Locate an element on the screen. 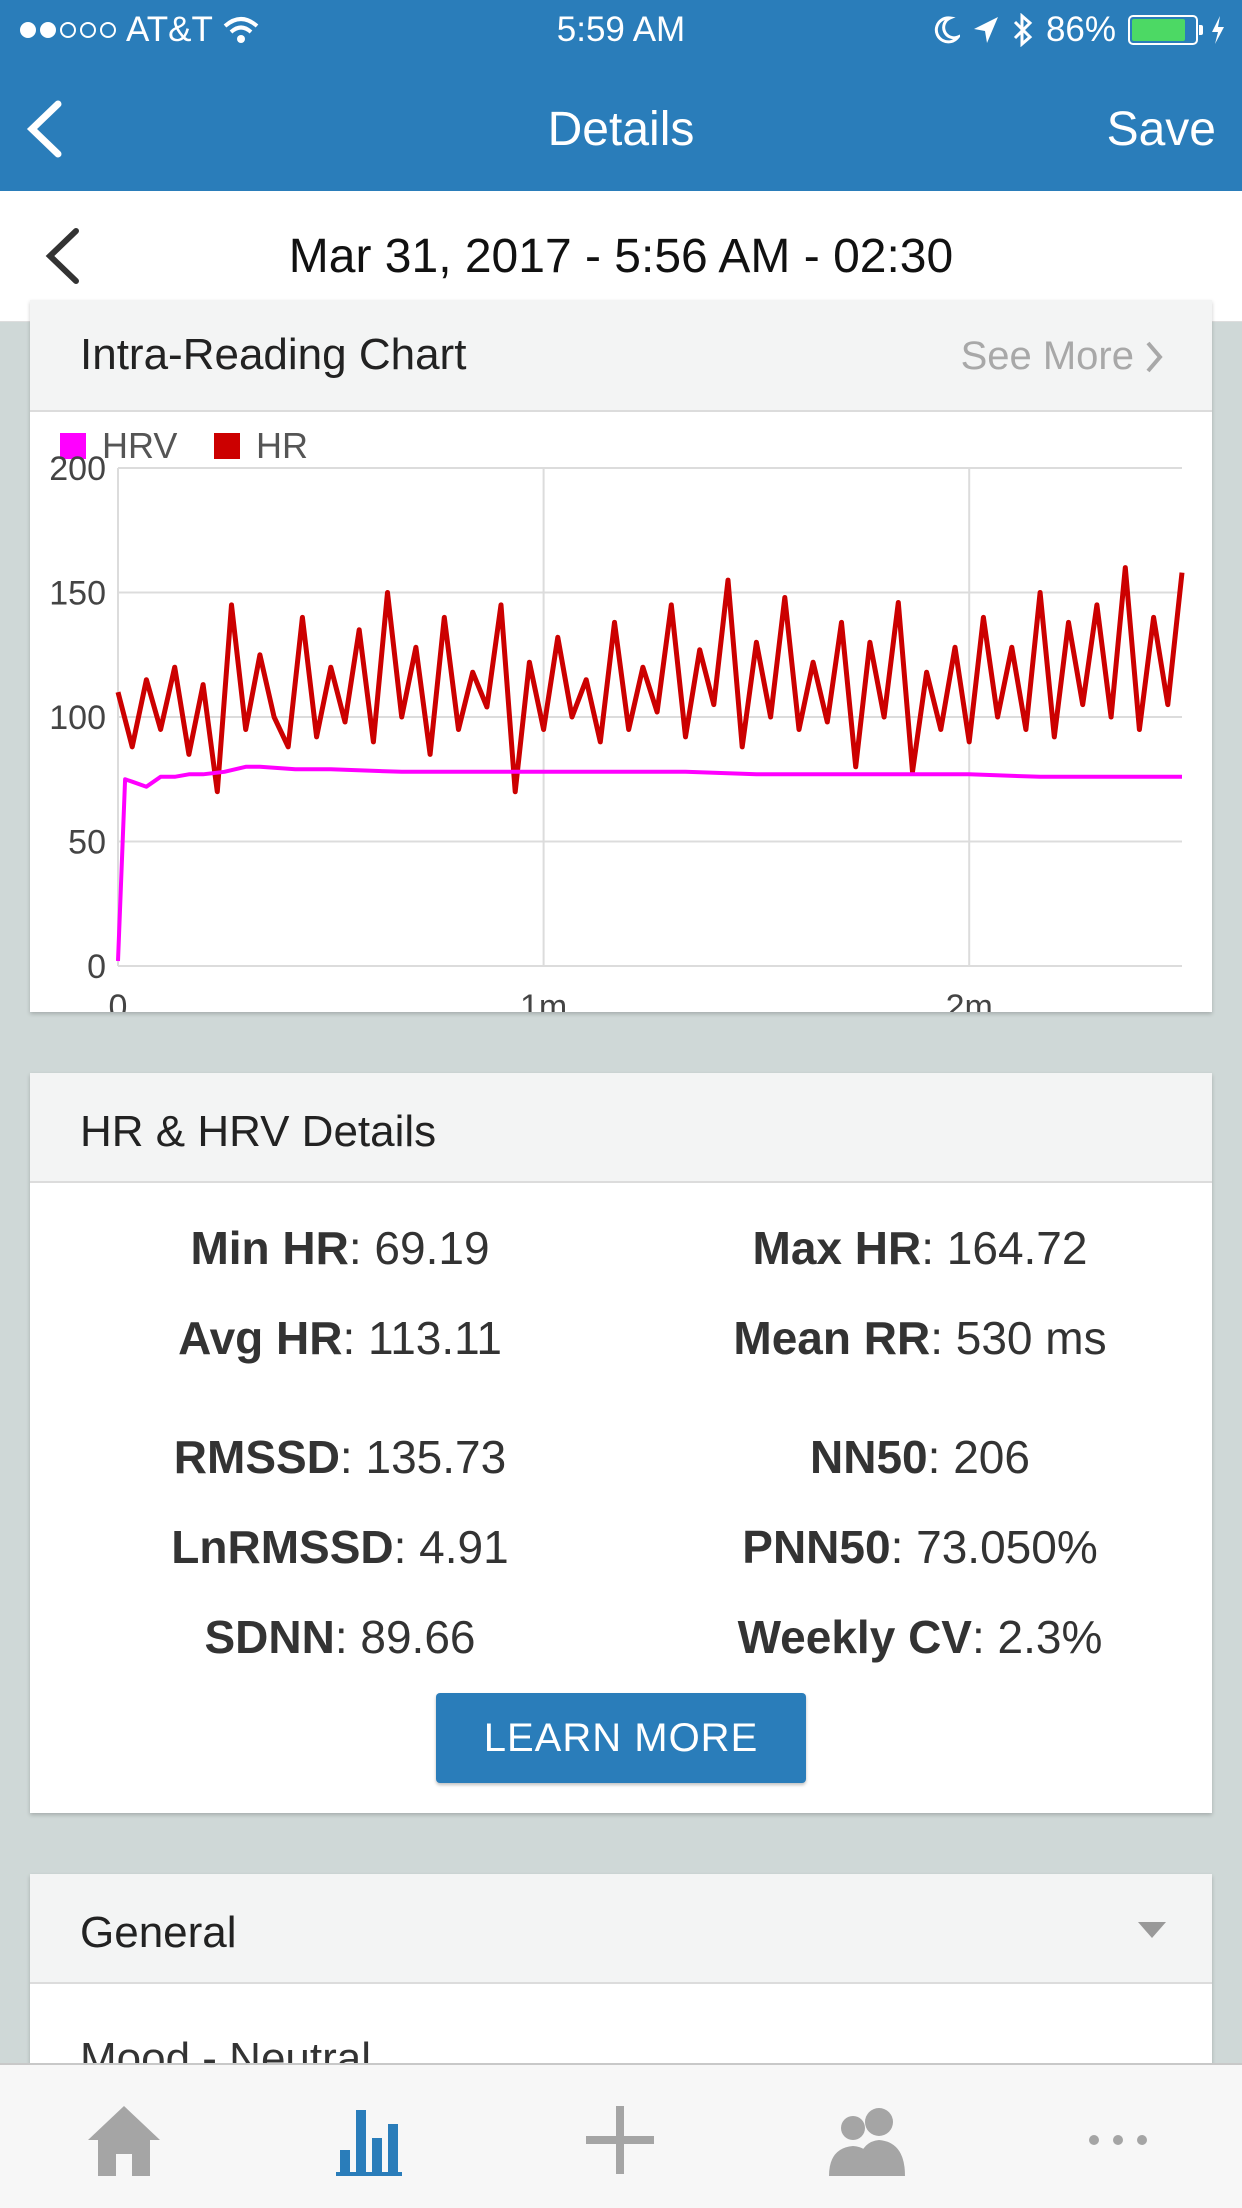 The width and height of the screenshot is (1242, 2208). page-title: Details is located at coordinates (621, 129).